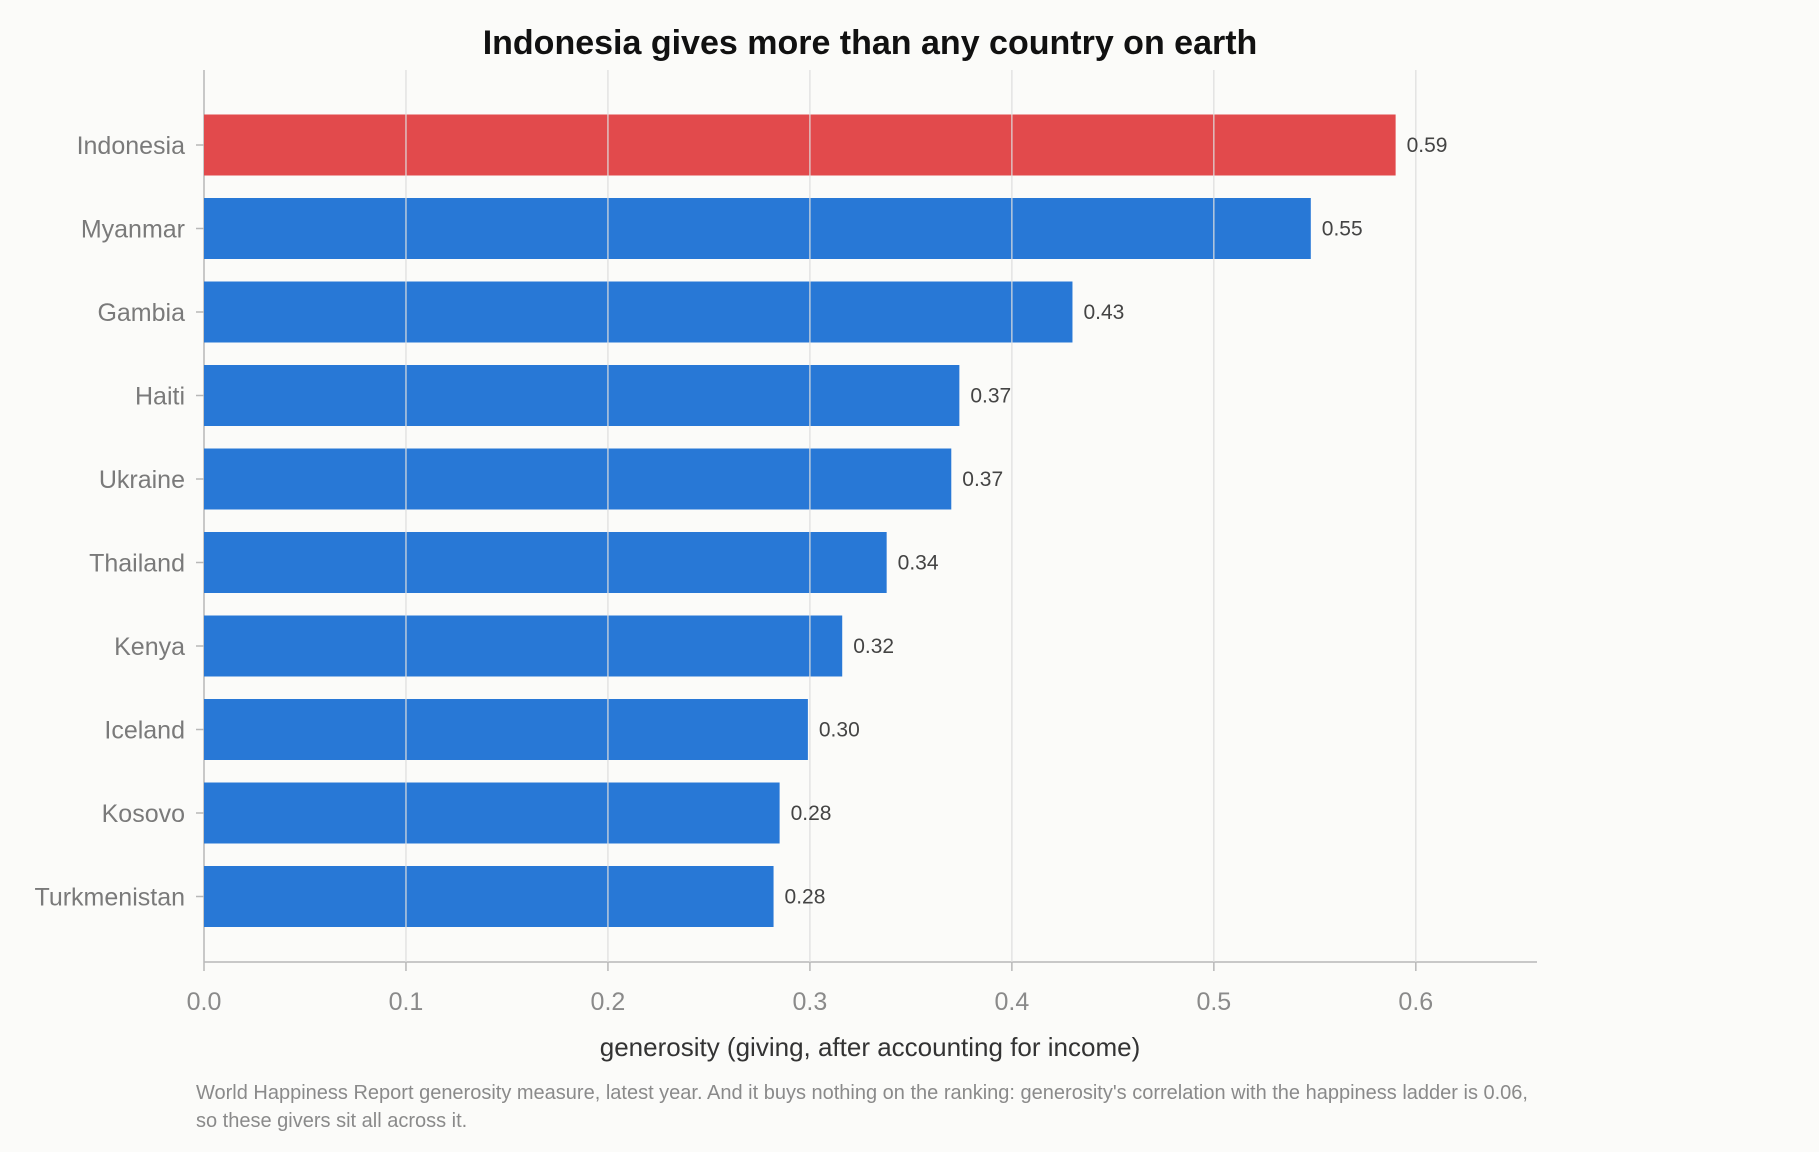 The width and height of the screenshot is (1819, 1152). Describe the element at coordinates (608, 1002) in the screenshot. I see `x-tick-label: 0.2` at that location.